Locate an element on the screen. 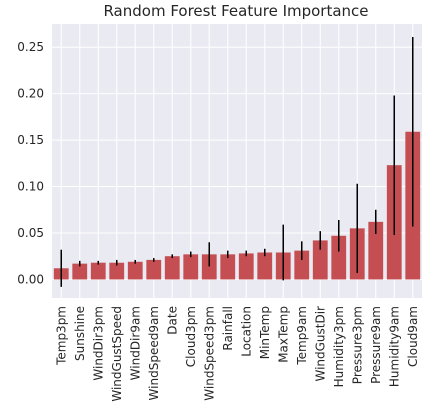  x-tick-label: Humidity9am is located at coordinates (394, 346).